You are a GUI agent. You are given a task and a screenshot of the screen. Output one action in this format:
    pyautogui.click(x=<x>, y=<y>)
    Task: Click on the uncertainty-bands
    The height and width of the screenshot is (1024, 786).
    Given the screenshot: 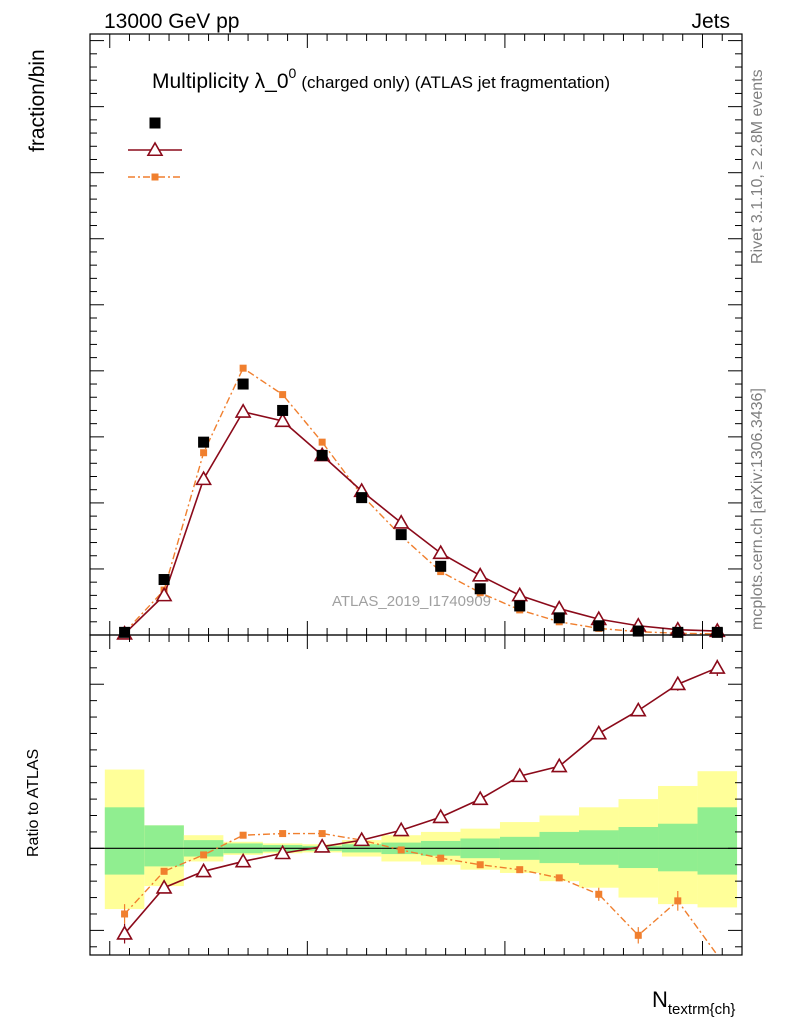 What is the action you would take?
    pyautogui.click(x=421, y=839)
    